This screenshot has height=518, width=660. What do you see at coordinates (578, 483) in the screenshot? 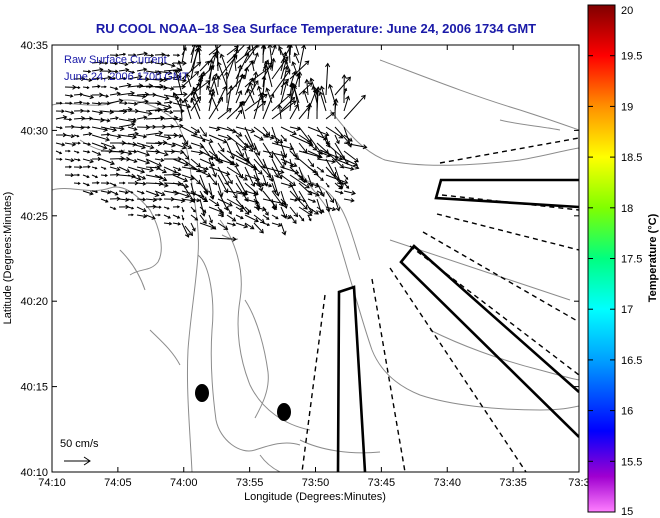
I see `x-tick-label: 73:3` at bounding box center [578, 483].